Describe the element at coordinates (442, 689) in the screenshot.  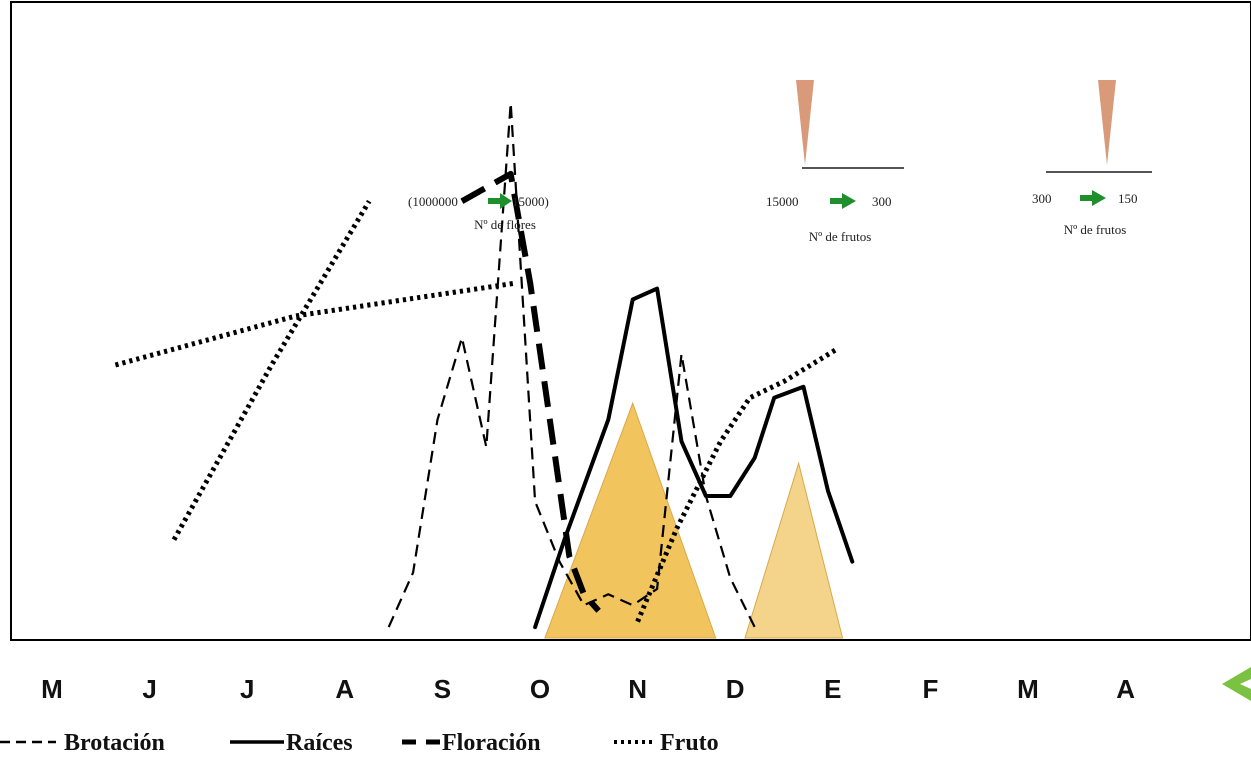
I see `x-tick-label: S` at that location.